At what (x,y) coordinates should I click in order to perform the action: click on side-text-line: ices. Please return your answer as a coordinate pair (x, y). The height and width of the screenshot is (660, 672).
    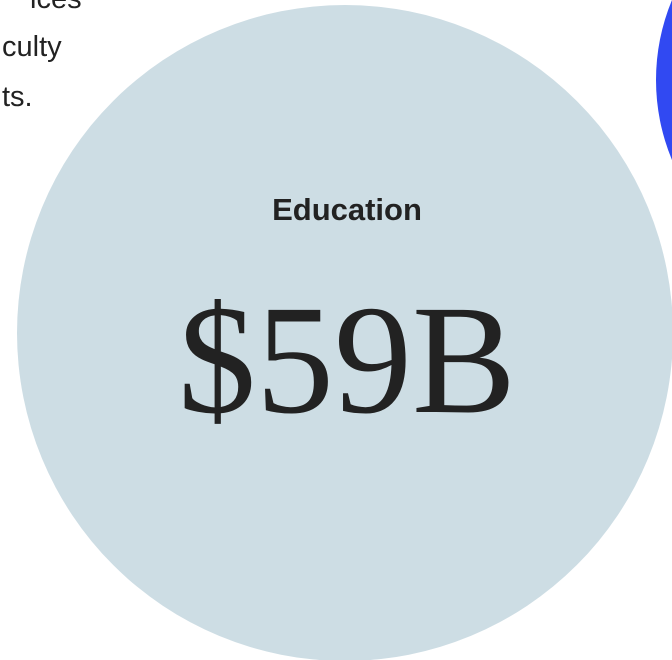
    Looking at the image, I should click on (56, 7).